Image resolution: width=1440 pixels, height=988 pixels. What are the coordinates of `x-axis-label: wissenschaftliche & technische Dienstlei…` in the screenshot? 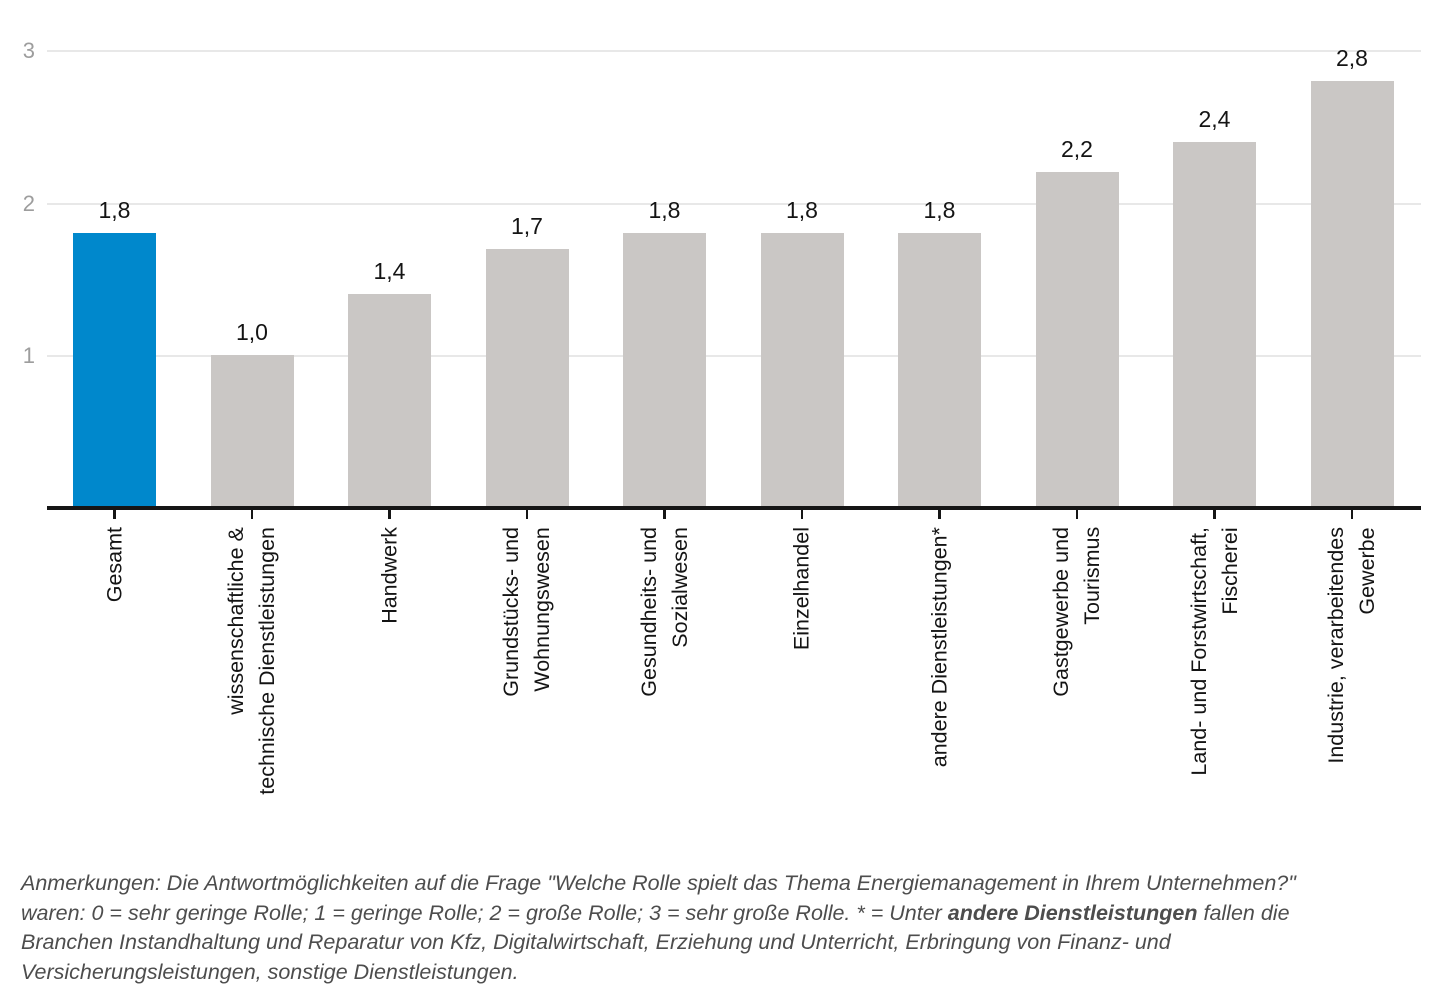 It's located at (251, 661).